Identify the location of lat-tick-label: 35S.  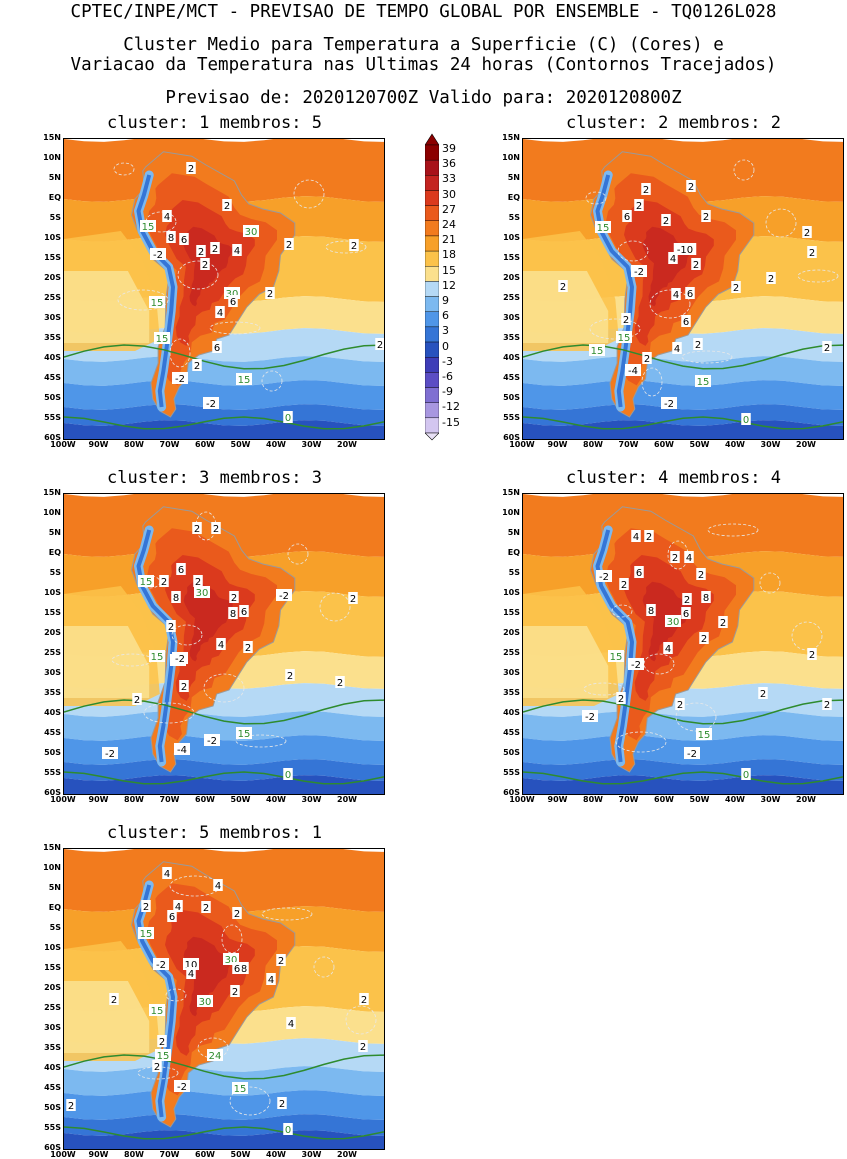
(52, 692).